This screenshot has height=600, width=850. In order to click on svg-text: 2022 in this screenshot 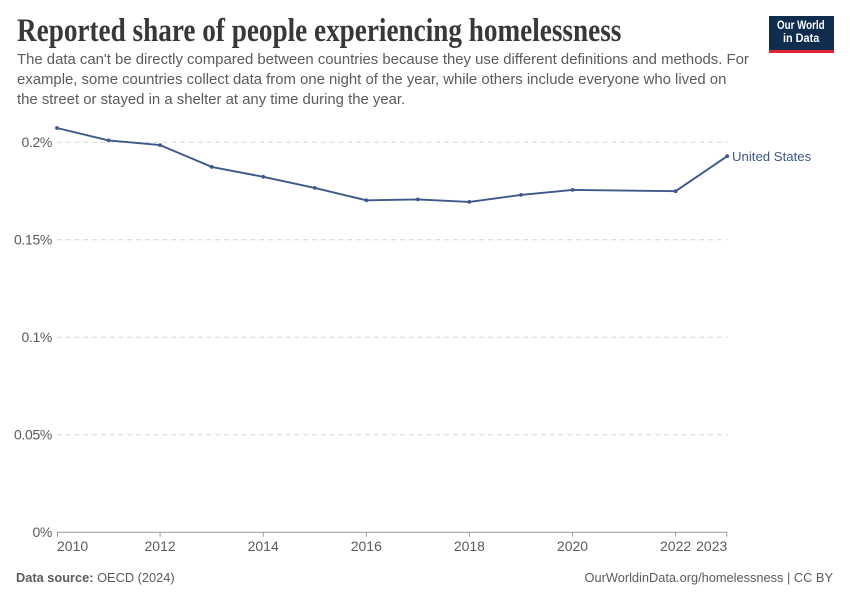, I will do `click(675, 546)`.